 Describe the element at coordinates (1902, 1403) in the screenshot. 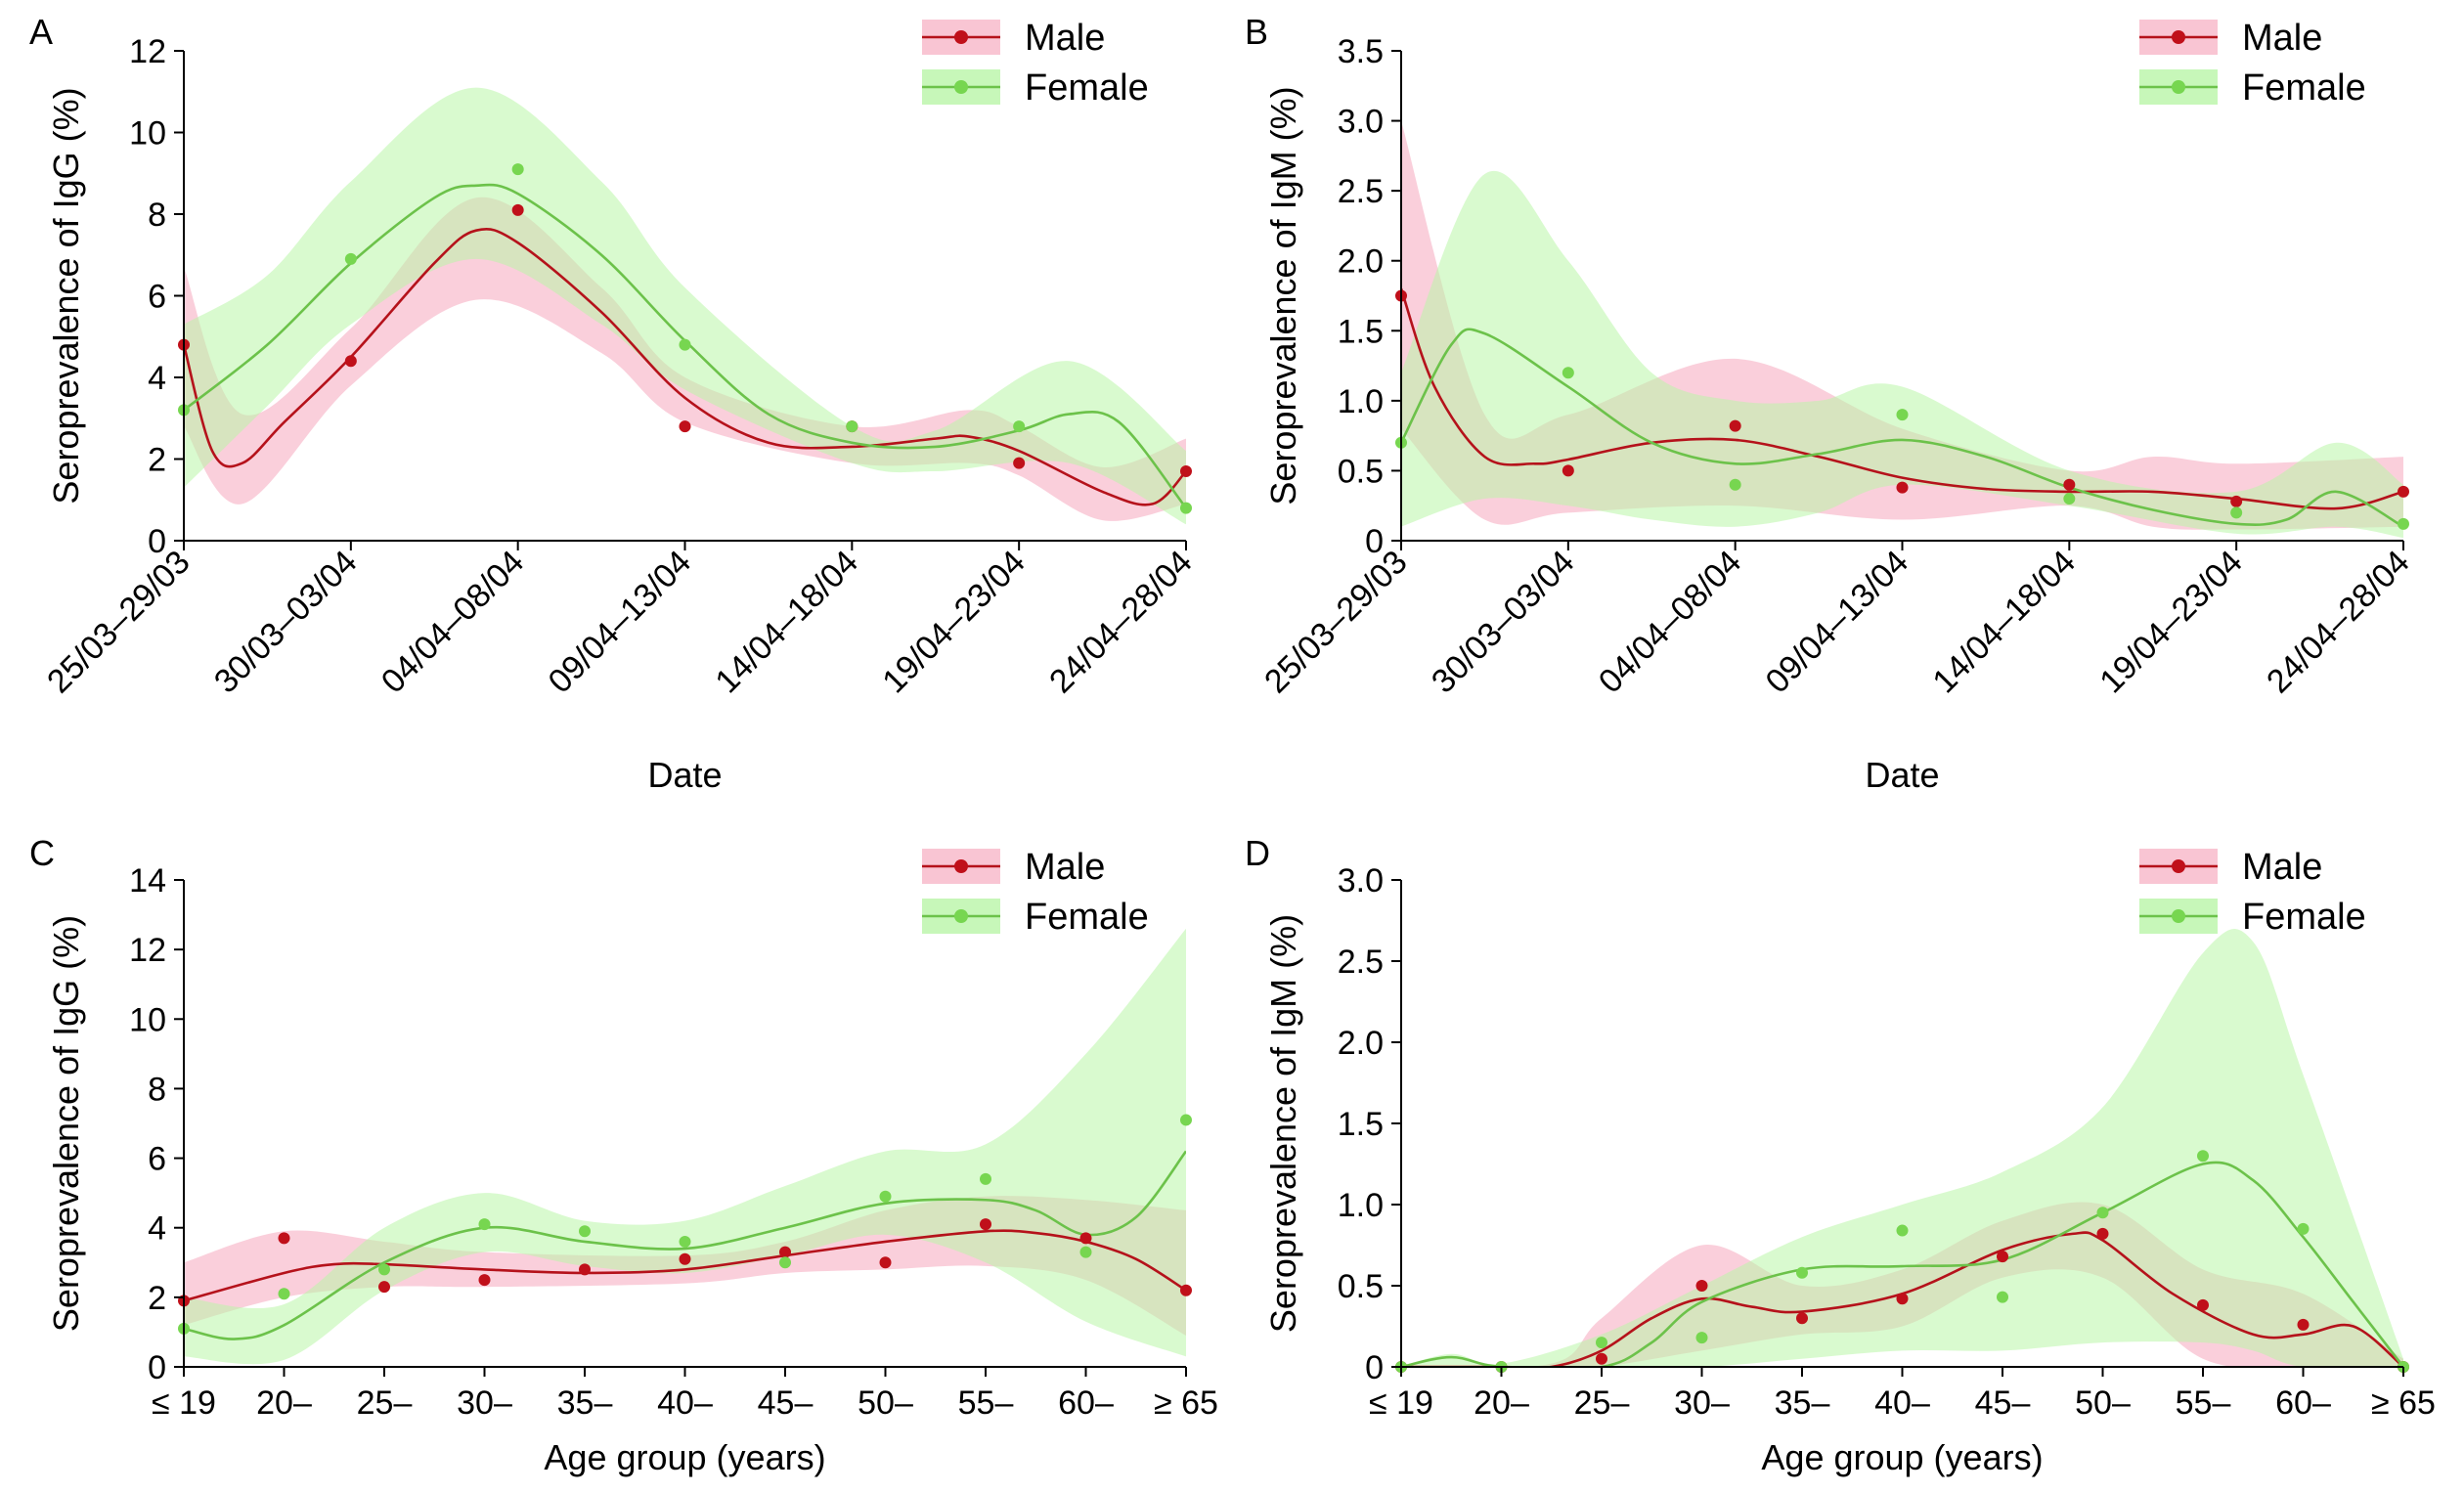

I see `x-tick-label: 40–` at that location.